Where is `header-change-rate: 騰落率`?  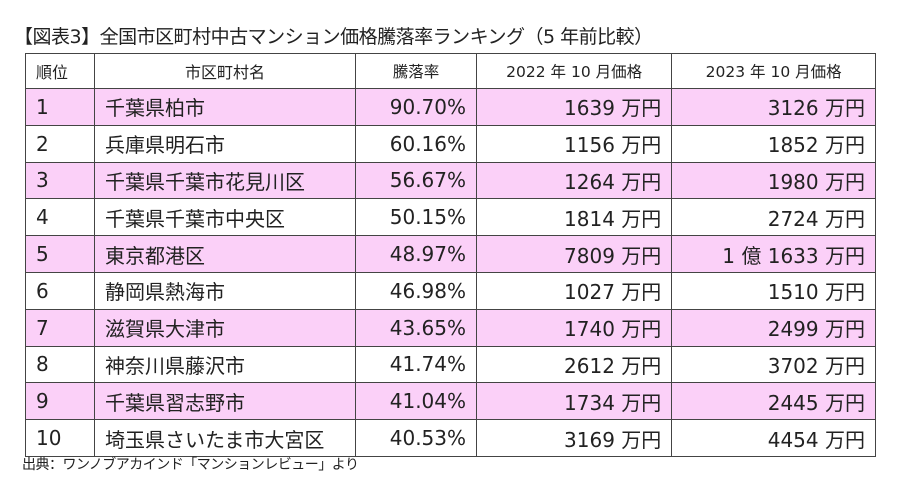
header-change-rate: 騰落率 is located at coordinates (416, 71).